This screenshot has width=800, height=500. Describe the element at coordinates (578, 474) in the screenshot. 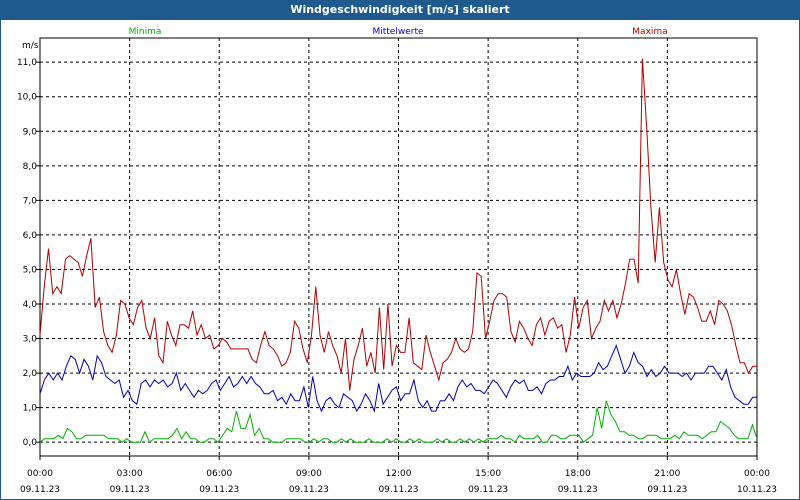

I see `x-tick-time: 18:00` at that location.